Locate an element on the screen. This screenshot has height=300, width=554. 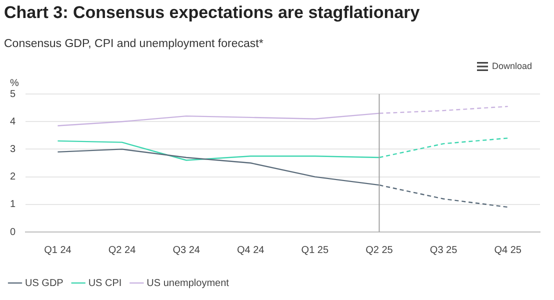
y-tick-label: 3 is located at coordinates (13, 149).